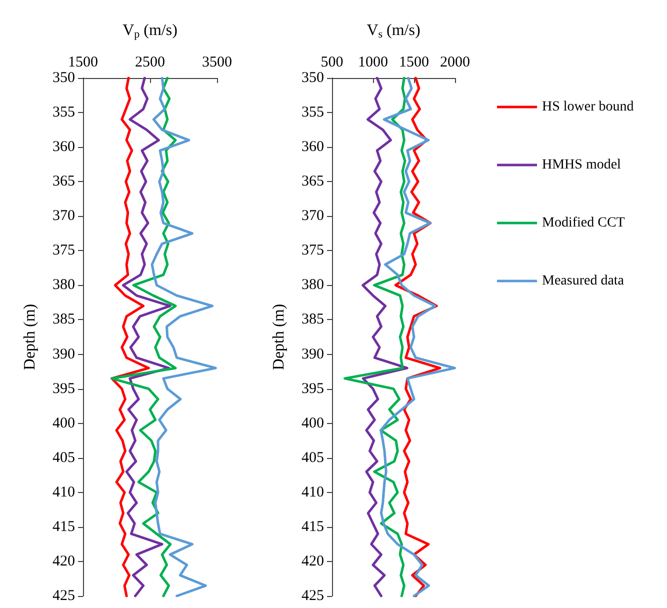  Describe the element at coordinates (150, 62) in the screenshot. I see `x-tick-label: 2500` at that location.